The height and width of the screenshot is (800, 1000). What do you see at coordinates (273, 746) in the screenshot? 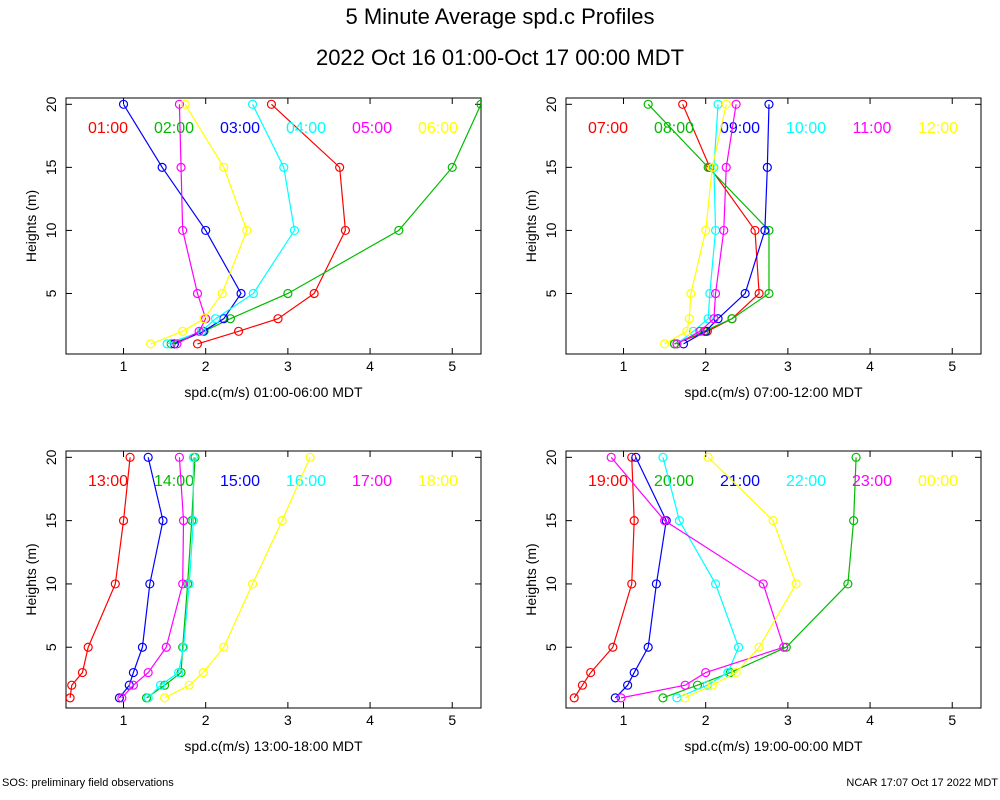
I see `x-axis-label: spd.c(m/s) 13:00-18:00 MDT` at bounding box center [273, 746].